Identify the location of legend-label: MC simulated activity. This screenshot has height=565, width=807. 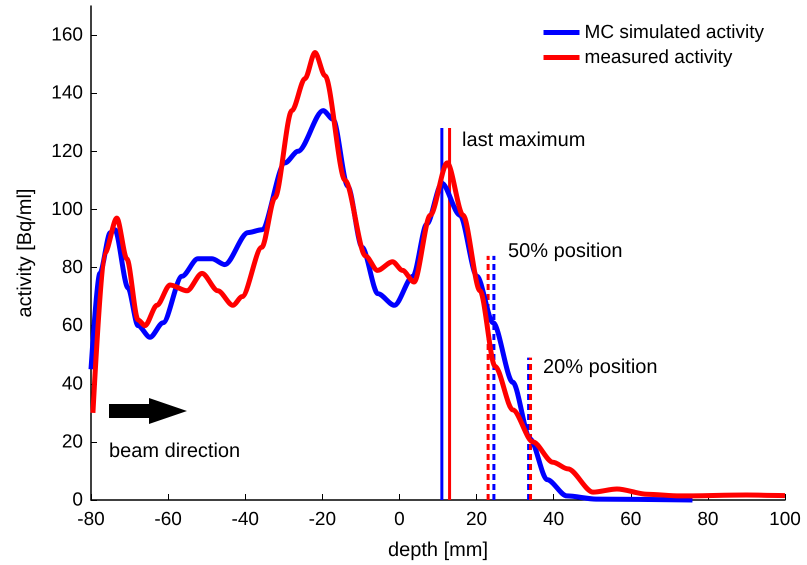
(674, 32).